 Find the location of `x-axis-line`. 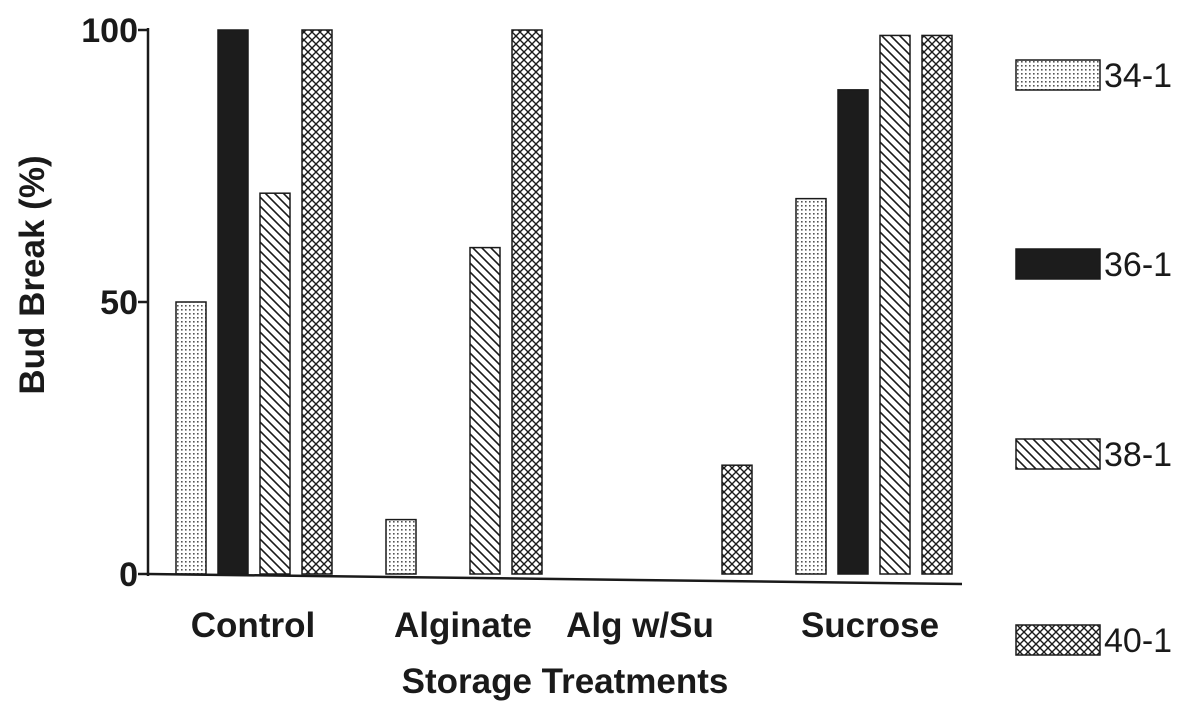

x-axis-line is located at coordinates (555, 579).